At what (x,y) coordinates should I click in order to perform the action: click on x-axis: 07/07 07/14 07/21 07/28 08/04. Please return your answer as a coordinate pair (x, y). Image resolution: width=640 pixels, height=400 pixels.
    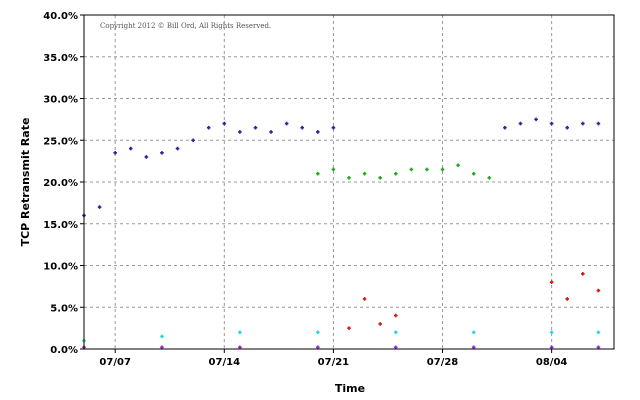
    Looking at the image, I should click on (333, 358).